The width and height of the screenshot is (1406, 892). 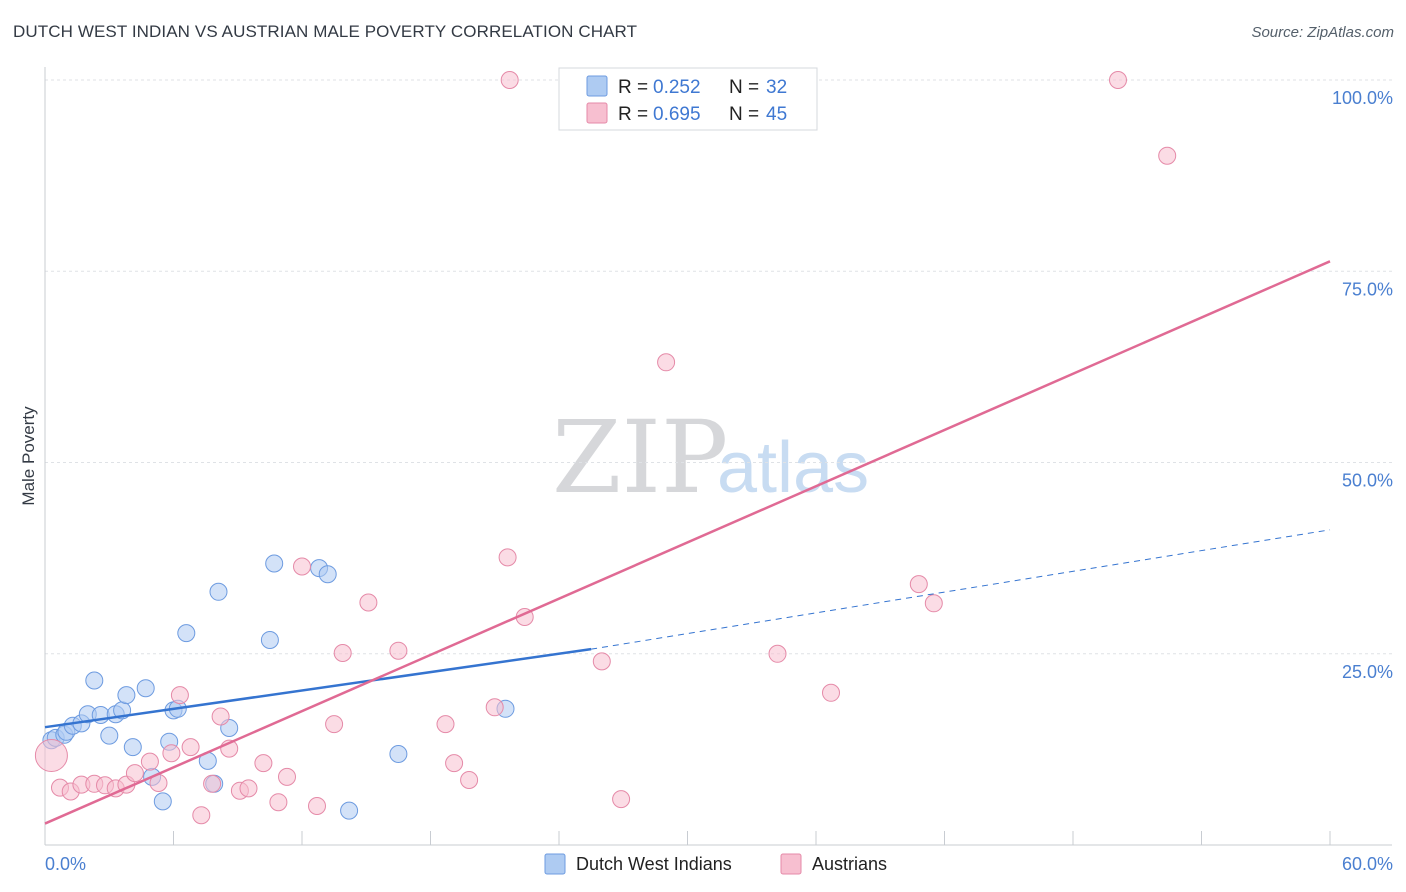 I want to click on y-tick-label: 50.0%, so click(x=1367, y=481).